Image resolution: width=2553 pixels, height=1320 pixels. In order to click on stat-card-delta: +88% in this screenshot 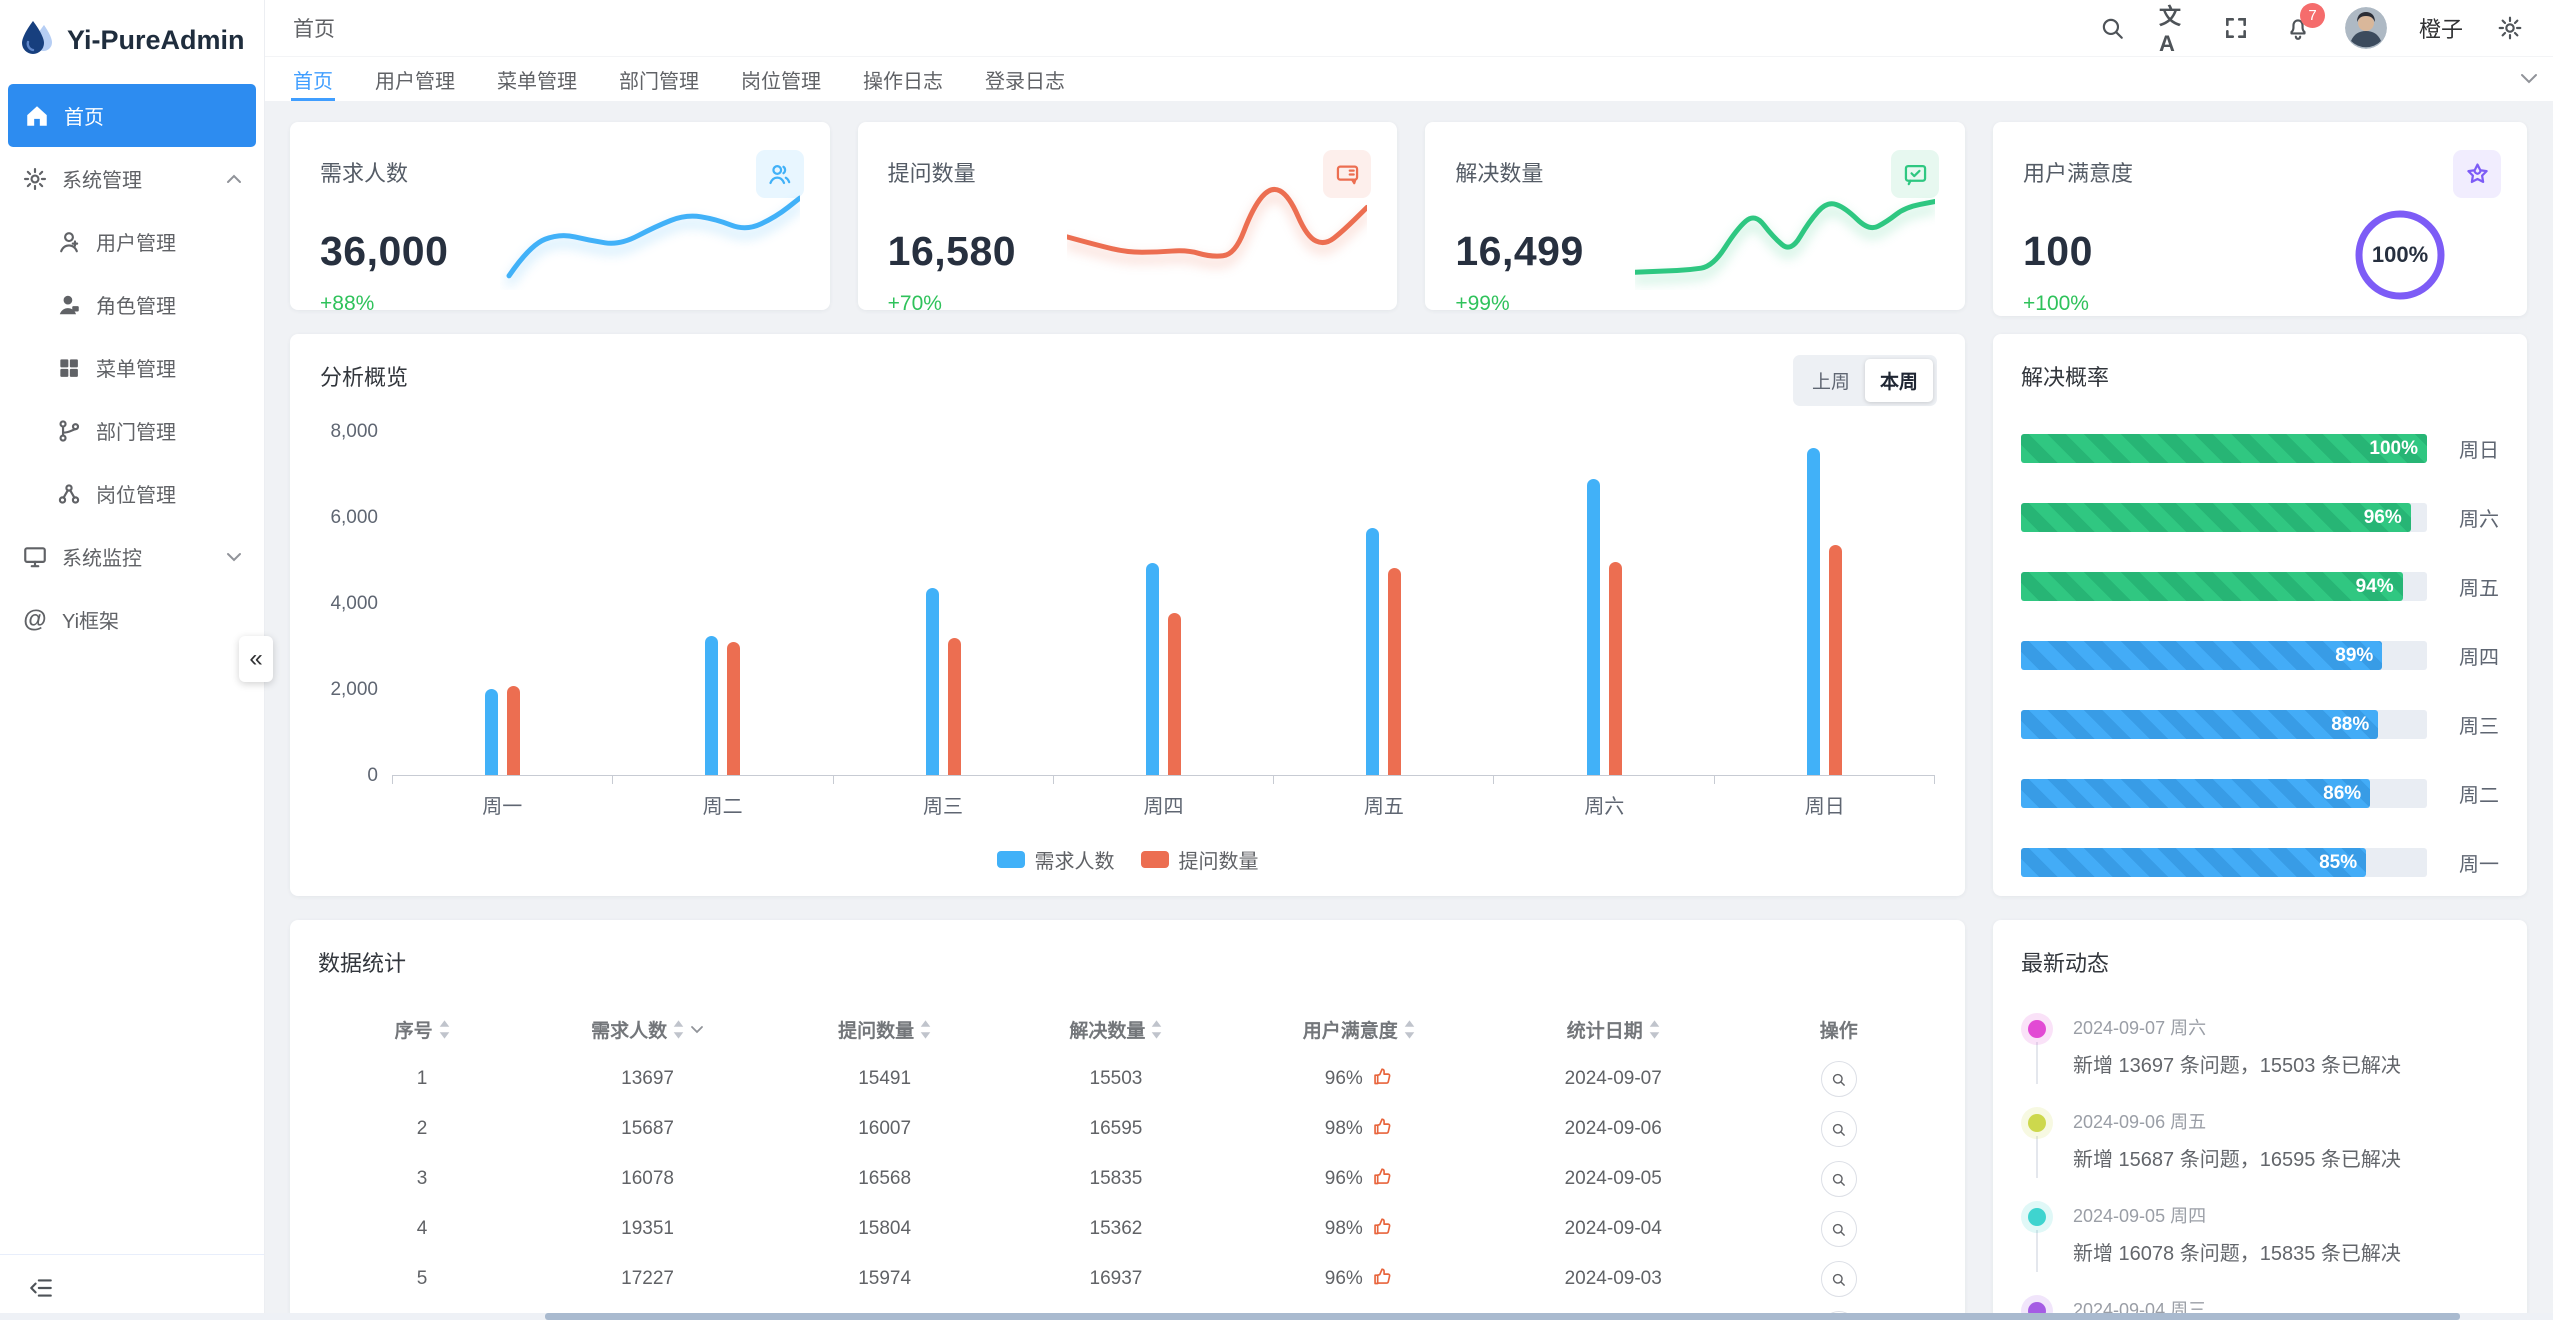, I will do `click(347, 303)`.